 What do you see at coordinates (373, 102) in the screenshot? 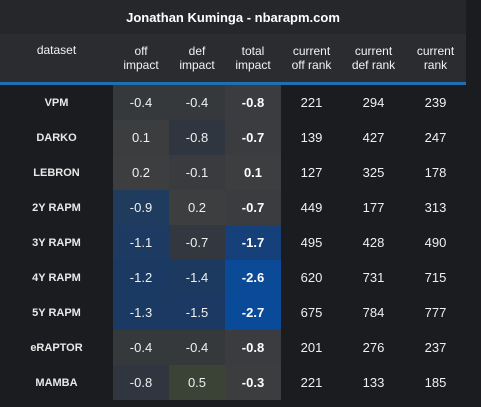
I see `cell-current-def-rank: 294` at bounding box center [373, 102].